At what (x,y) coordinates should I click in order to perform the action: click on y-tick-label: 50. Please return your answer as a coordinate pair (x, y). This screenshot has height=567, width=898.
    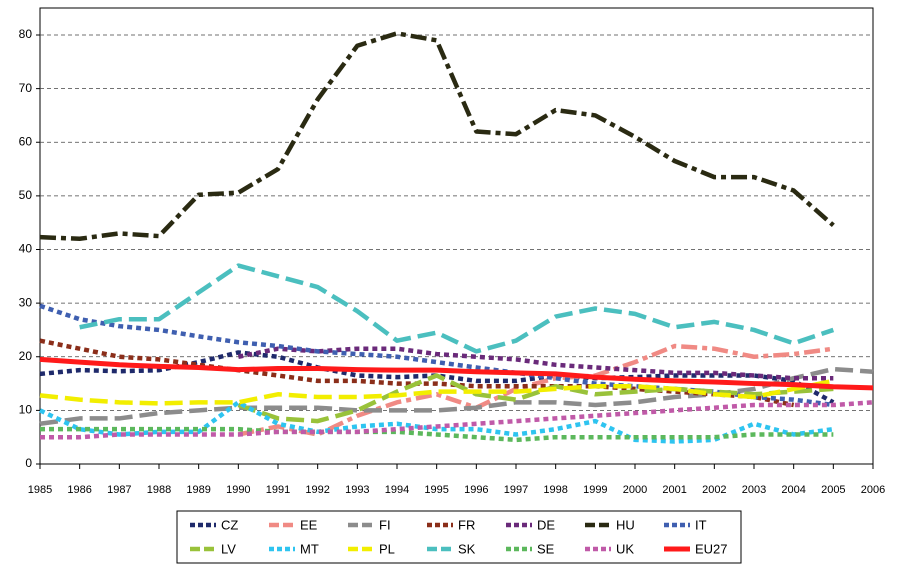
    Looking at the image, I should click on (26, 195).